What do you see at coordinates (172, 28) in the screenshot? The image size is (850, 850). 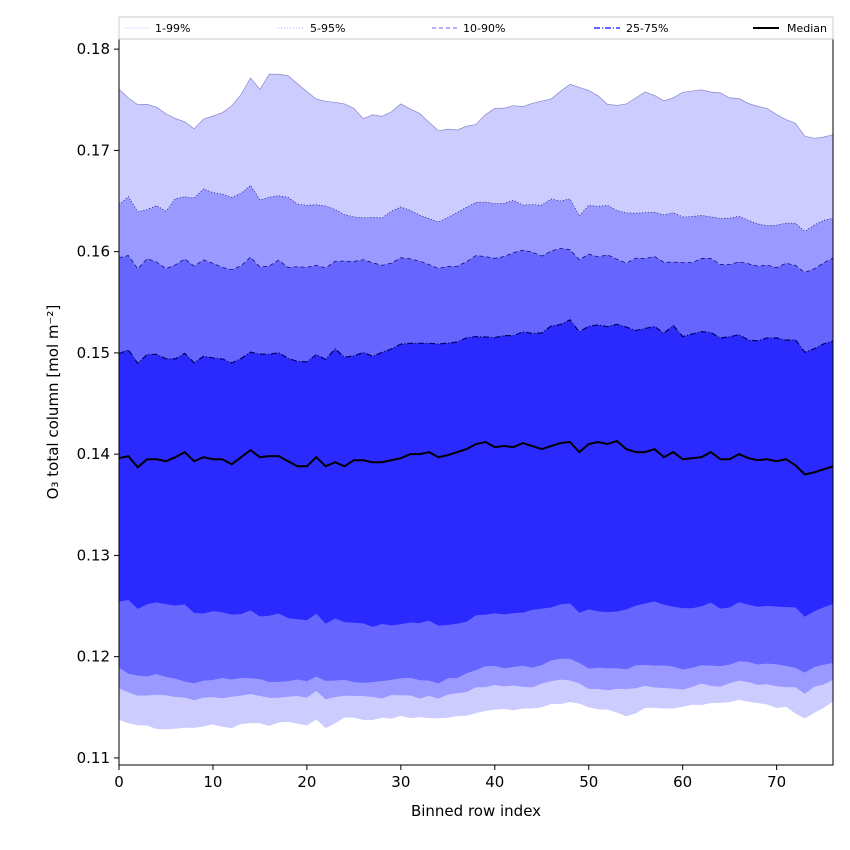 I see `legend-entry: 1-99%` at bounding box center [172, 28].